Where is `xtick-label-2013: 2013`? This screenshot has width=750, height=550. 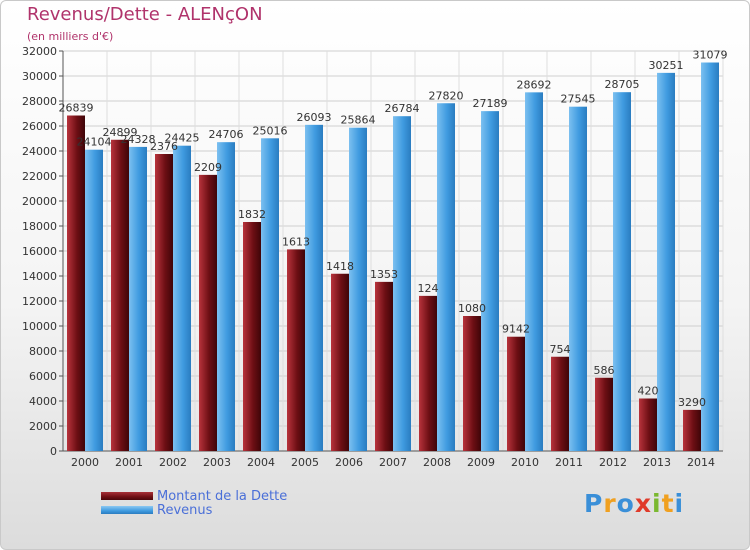
xtick-label-2013: 2013 is located at coordinates (657, 462).